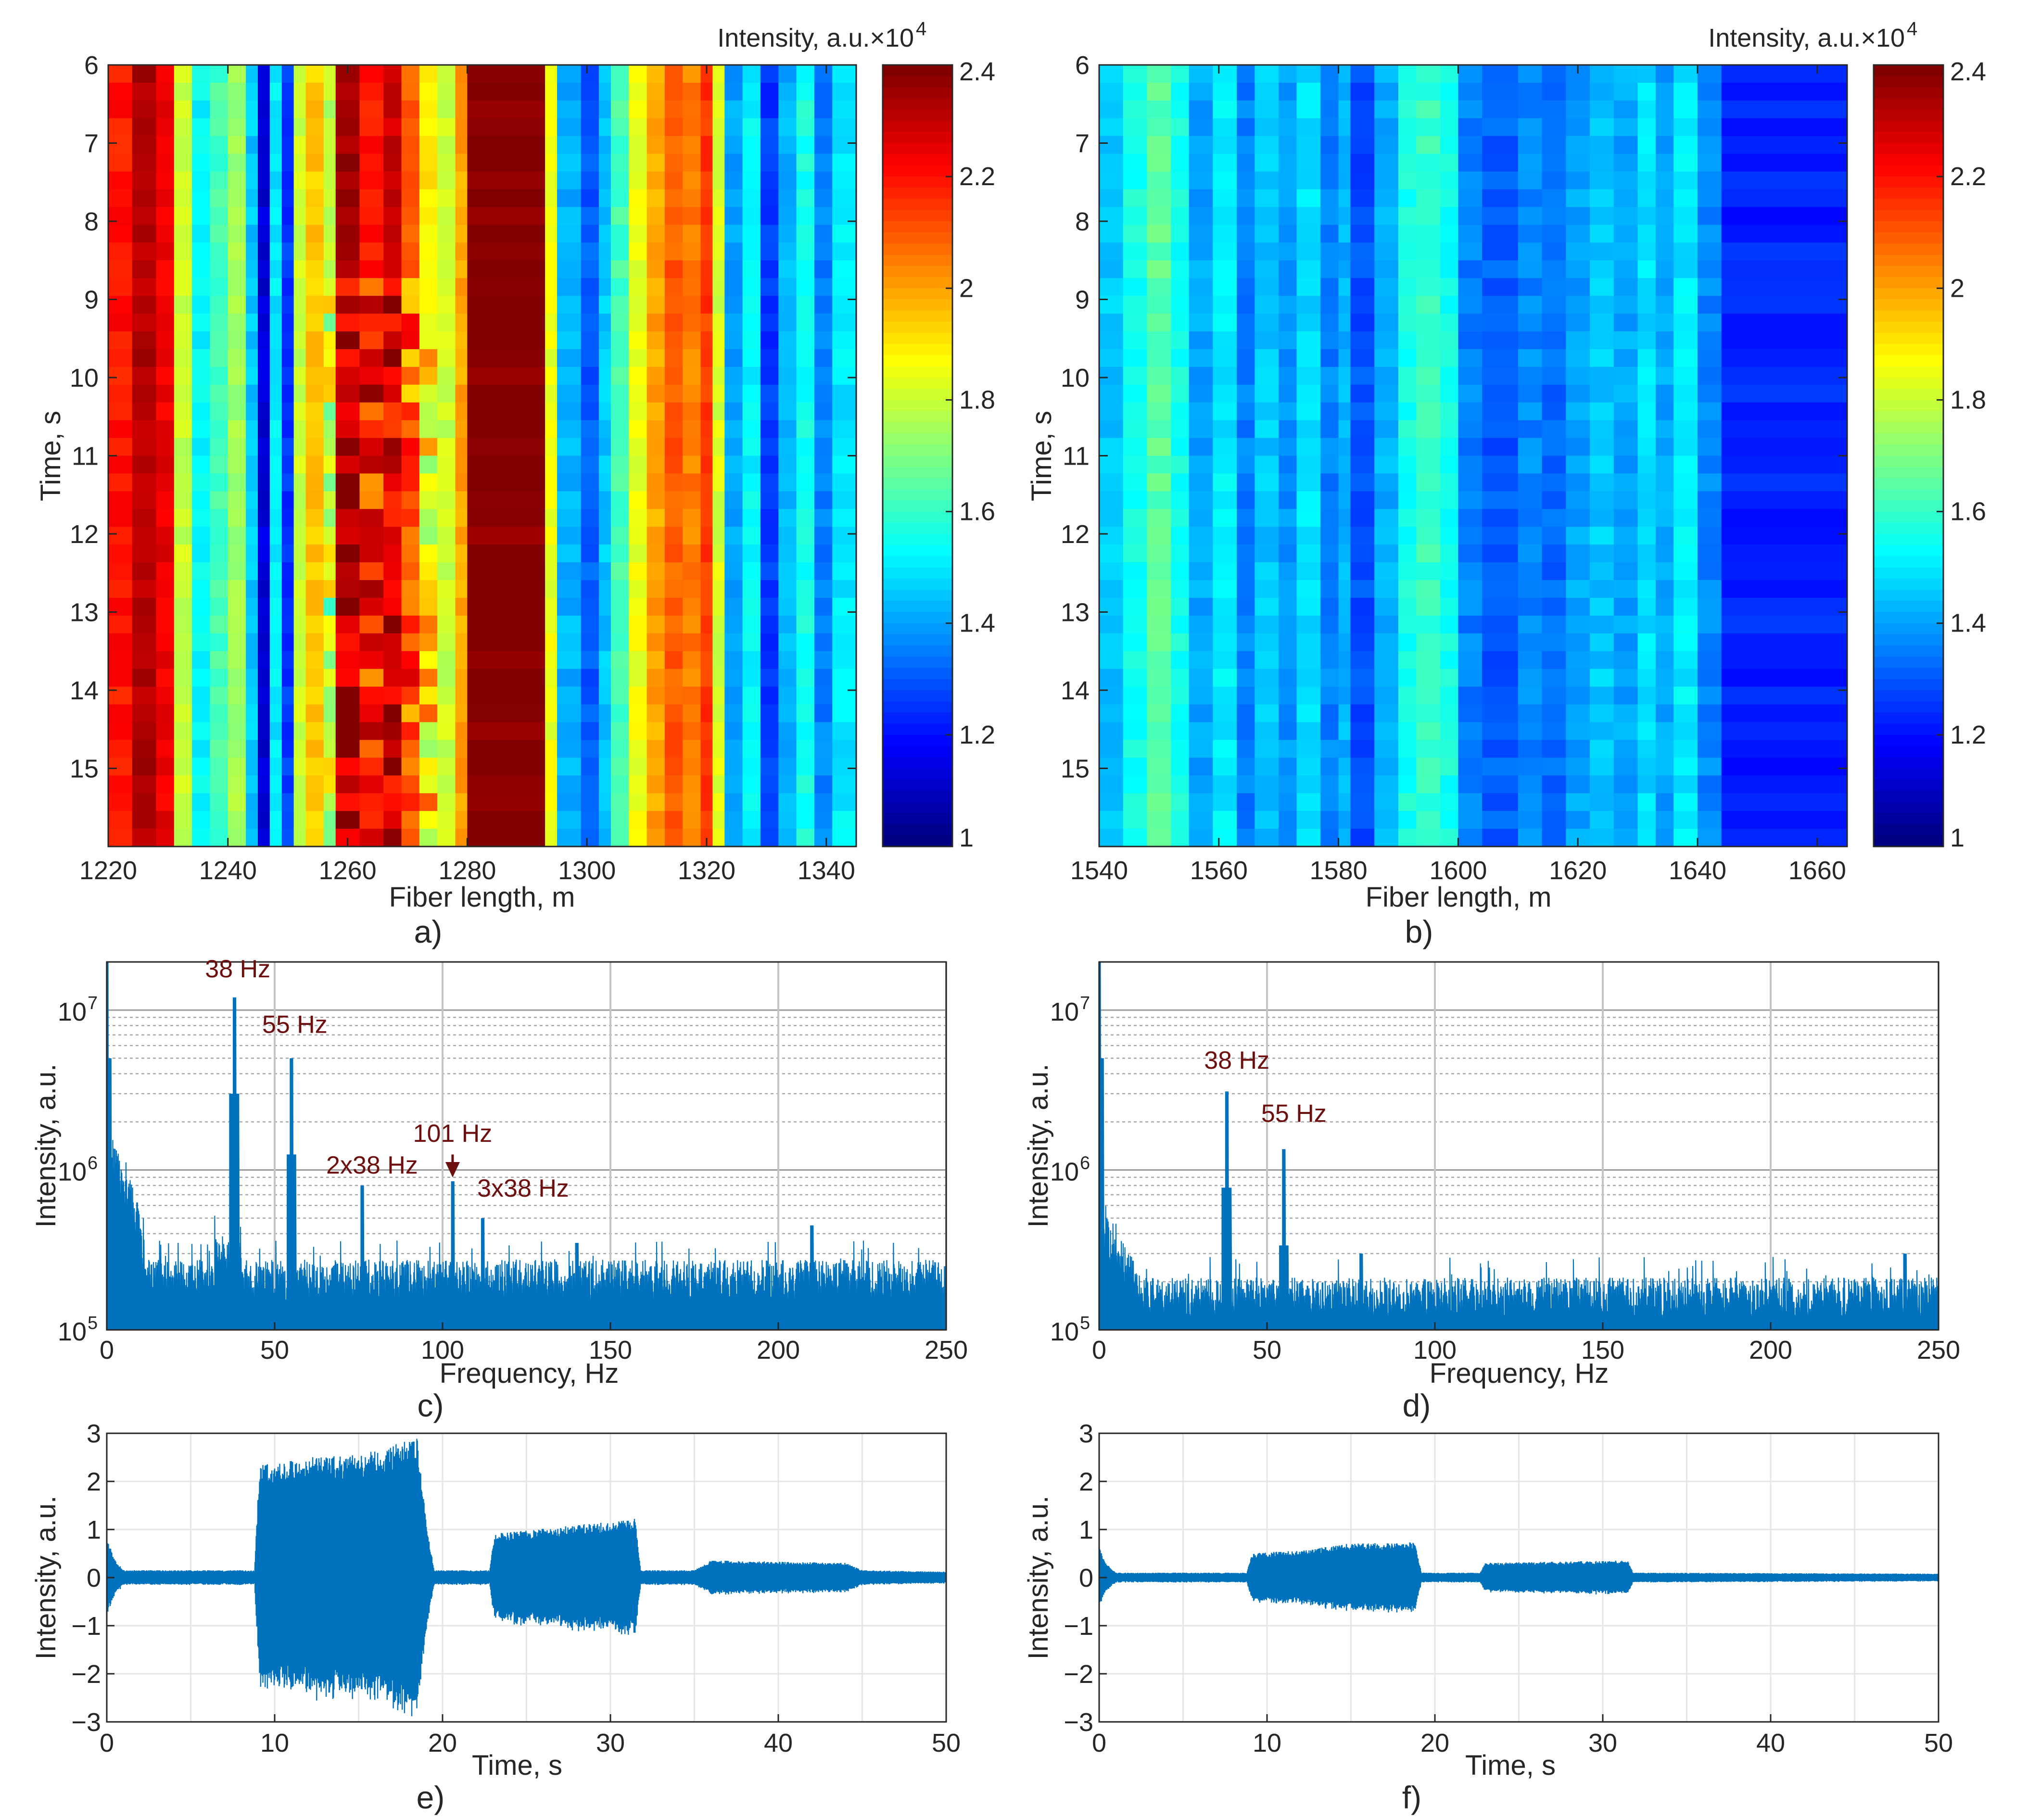 The width and height of the screenshot is (2028, 1820). I want to click on peak-annotation: 55 Hz, so click(1294, 1114).